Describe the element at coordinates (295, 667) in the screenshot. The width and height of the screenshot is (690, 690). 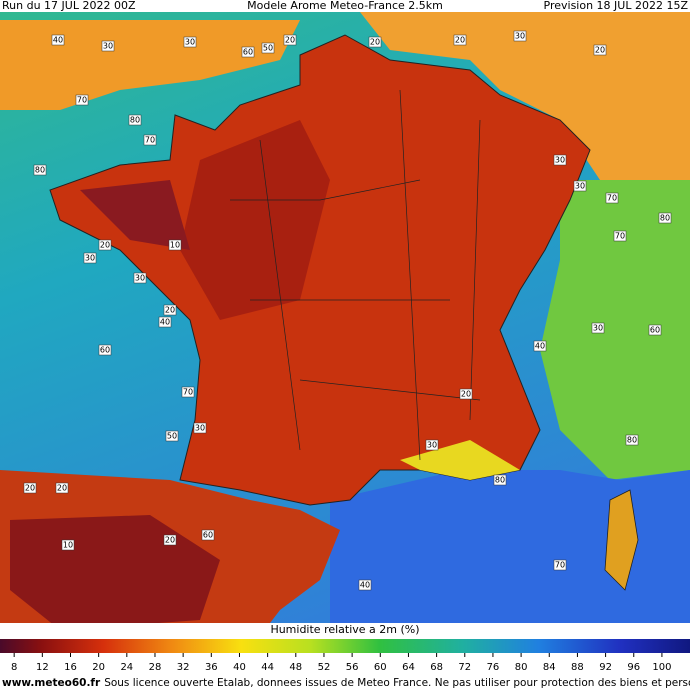
I see `colorbar-tick-label: 48` at that location.